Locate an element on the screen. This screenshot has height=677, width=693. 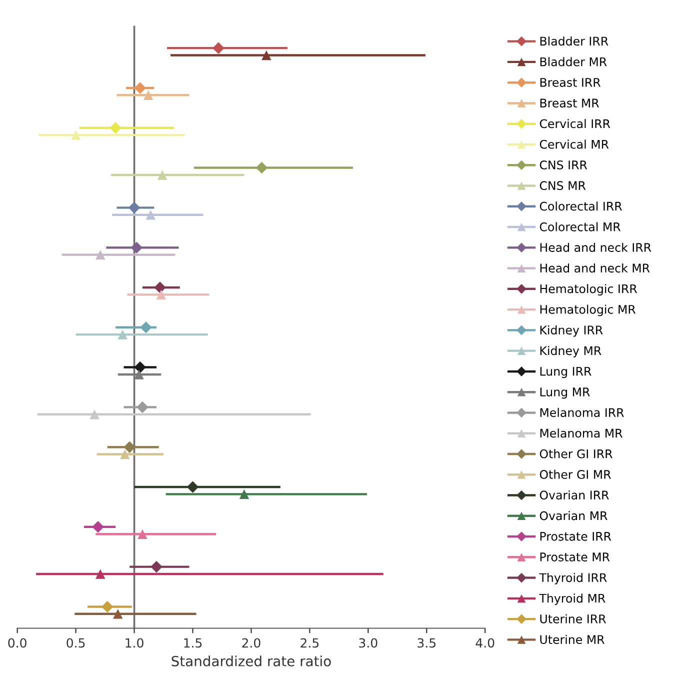
legend-label: Lung MR is located at coordinates (565, 393).